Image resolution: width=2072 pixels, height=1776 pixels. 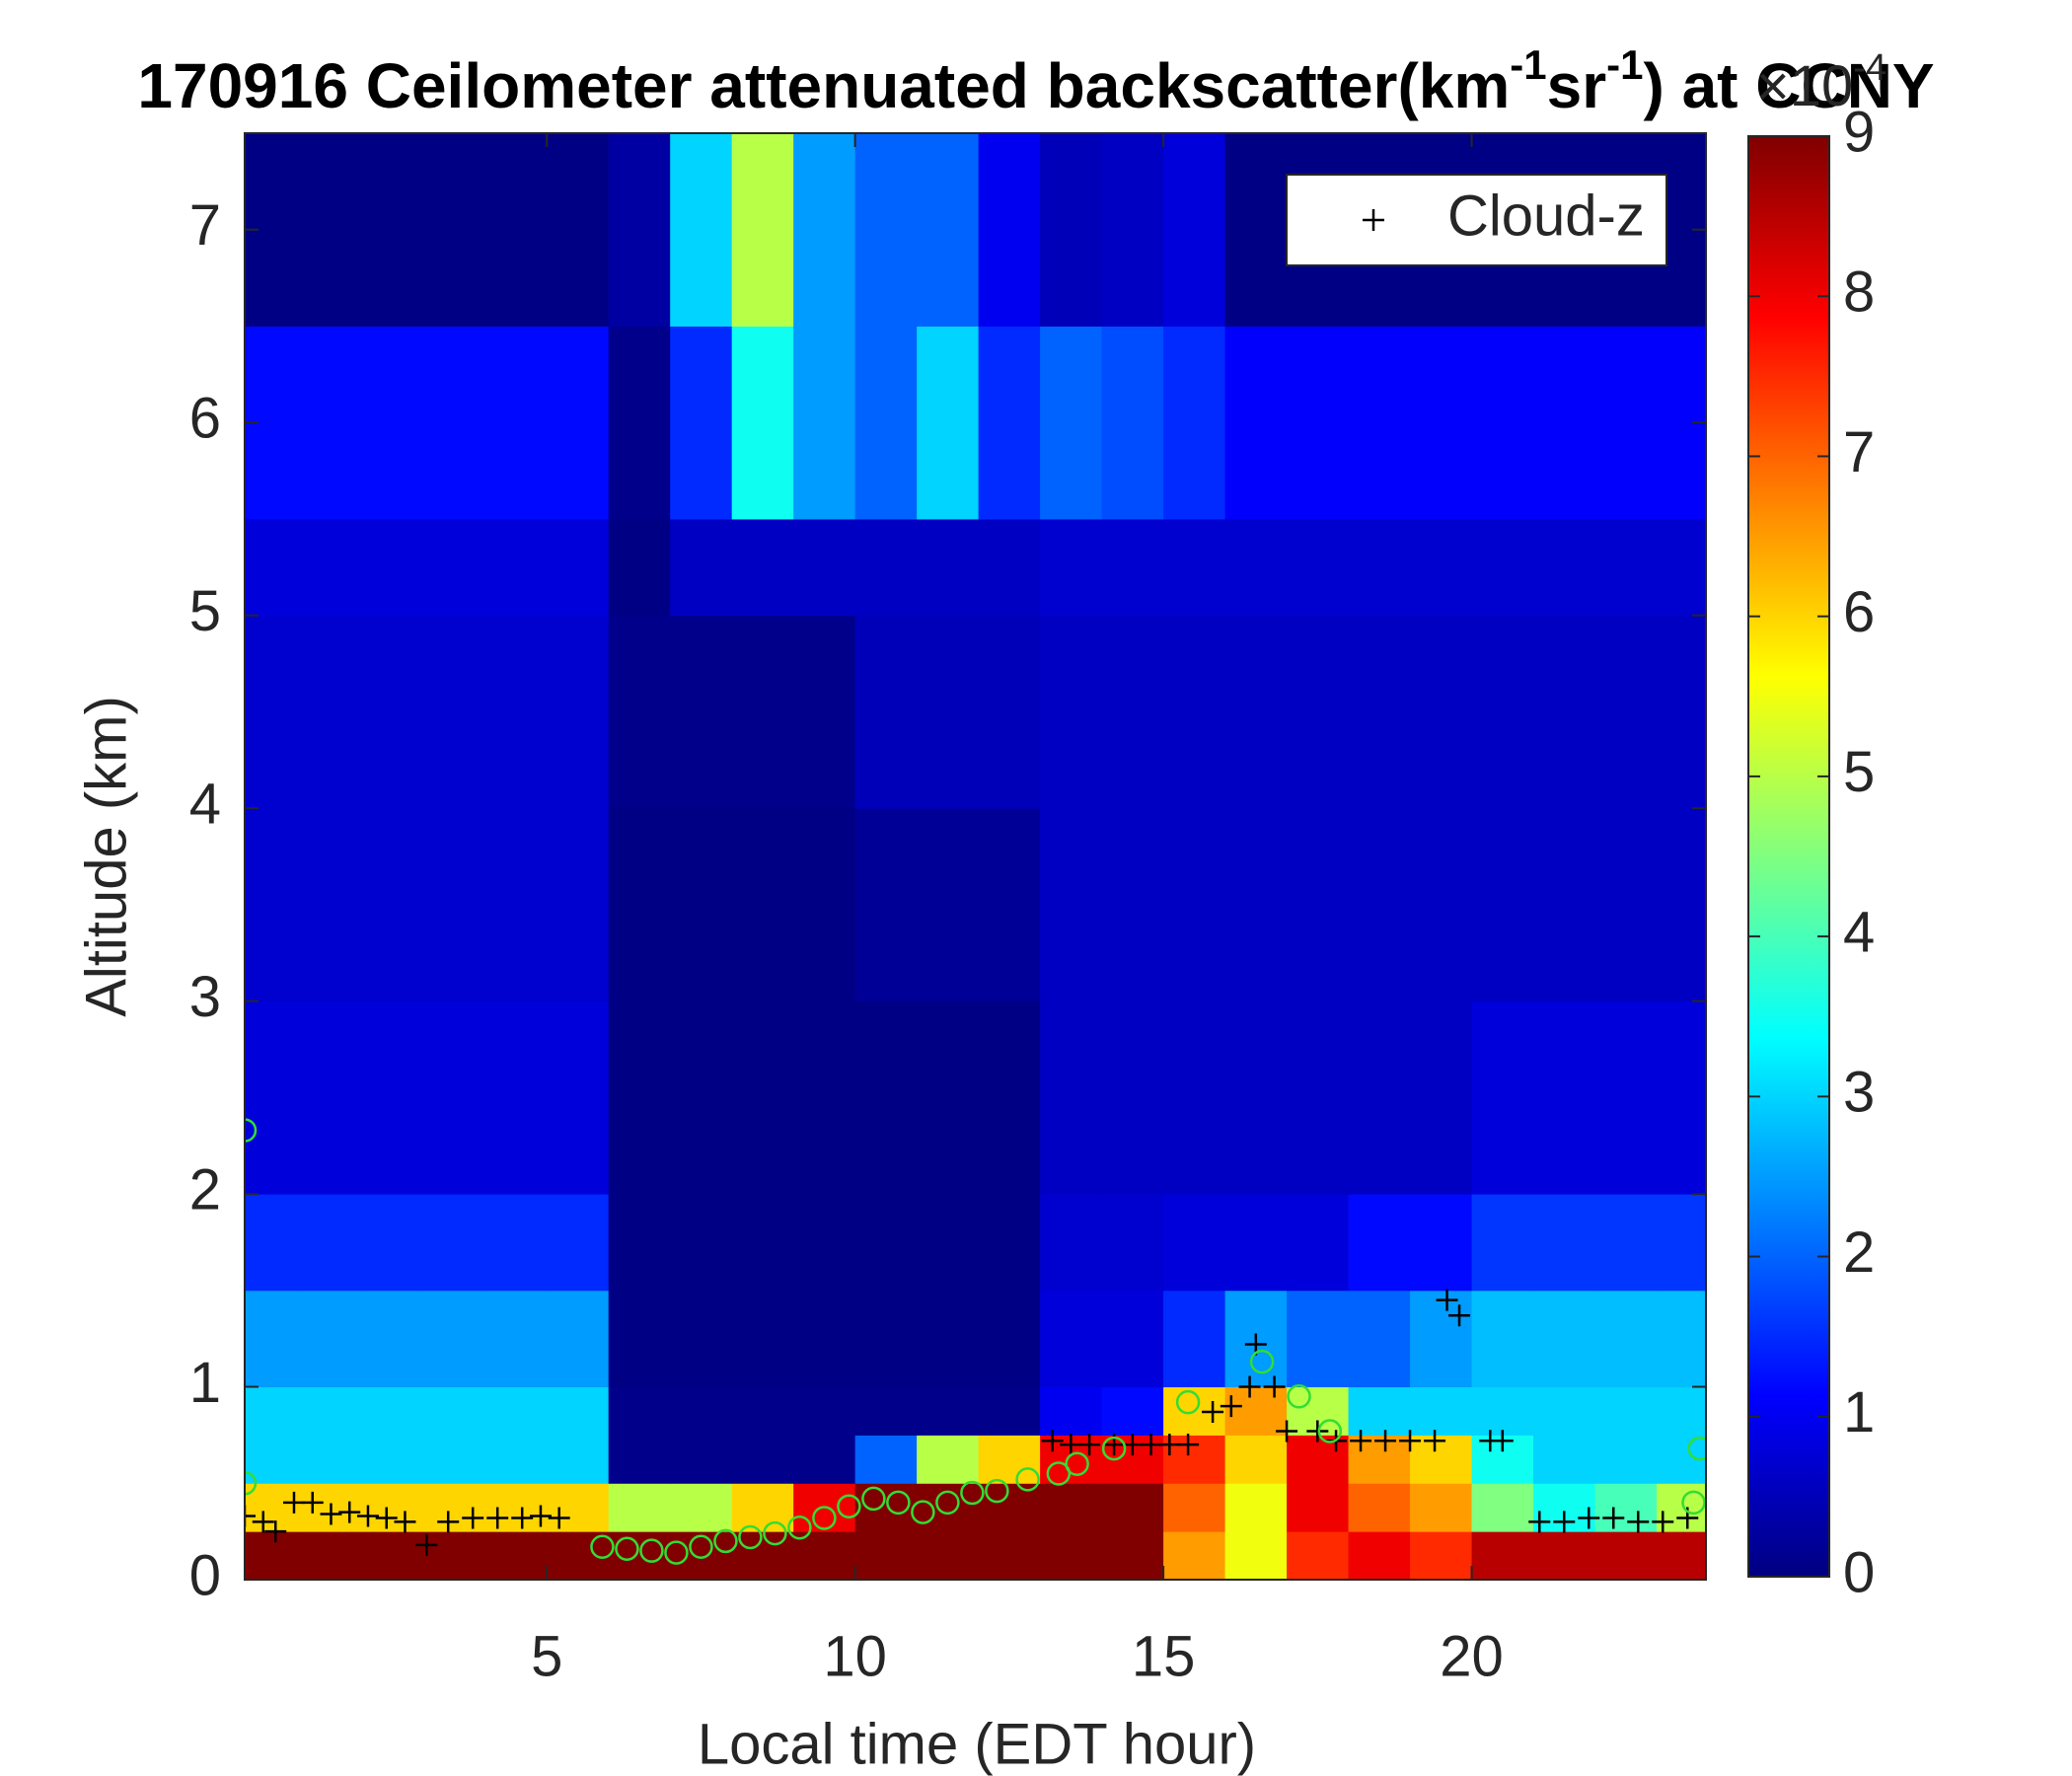 What do you see at coordinates (1788, 857) in the screenshot?
I see `colorbar` at bounding box center [1788, 857].